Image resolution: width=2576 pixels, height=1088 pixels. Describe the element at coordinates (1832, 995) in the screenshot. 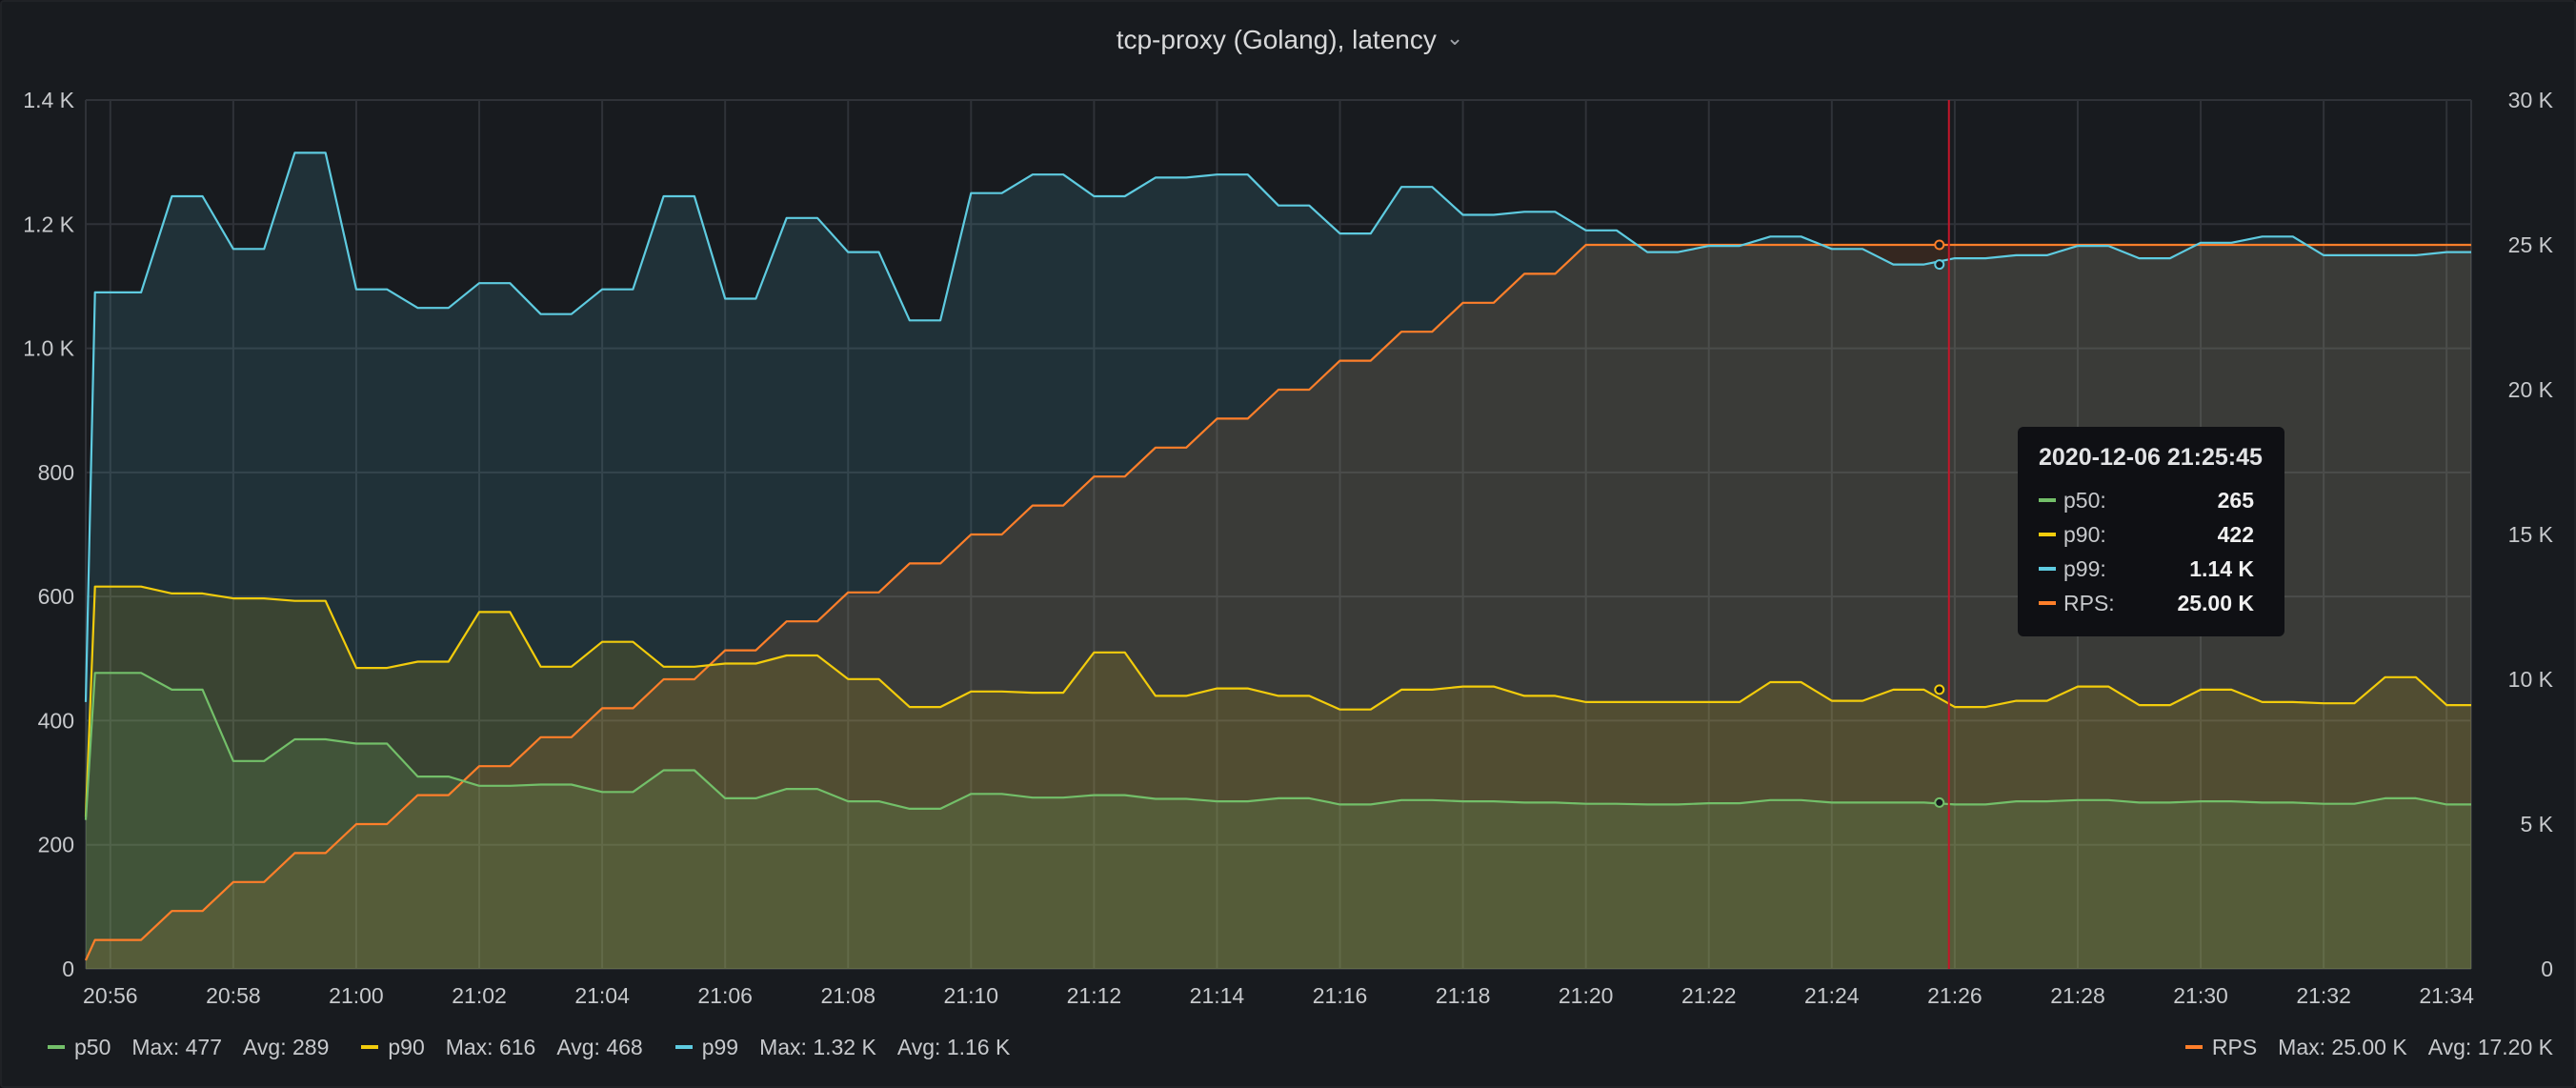

I see `x-tick-label: 21:24` at that location.